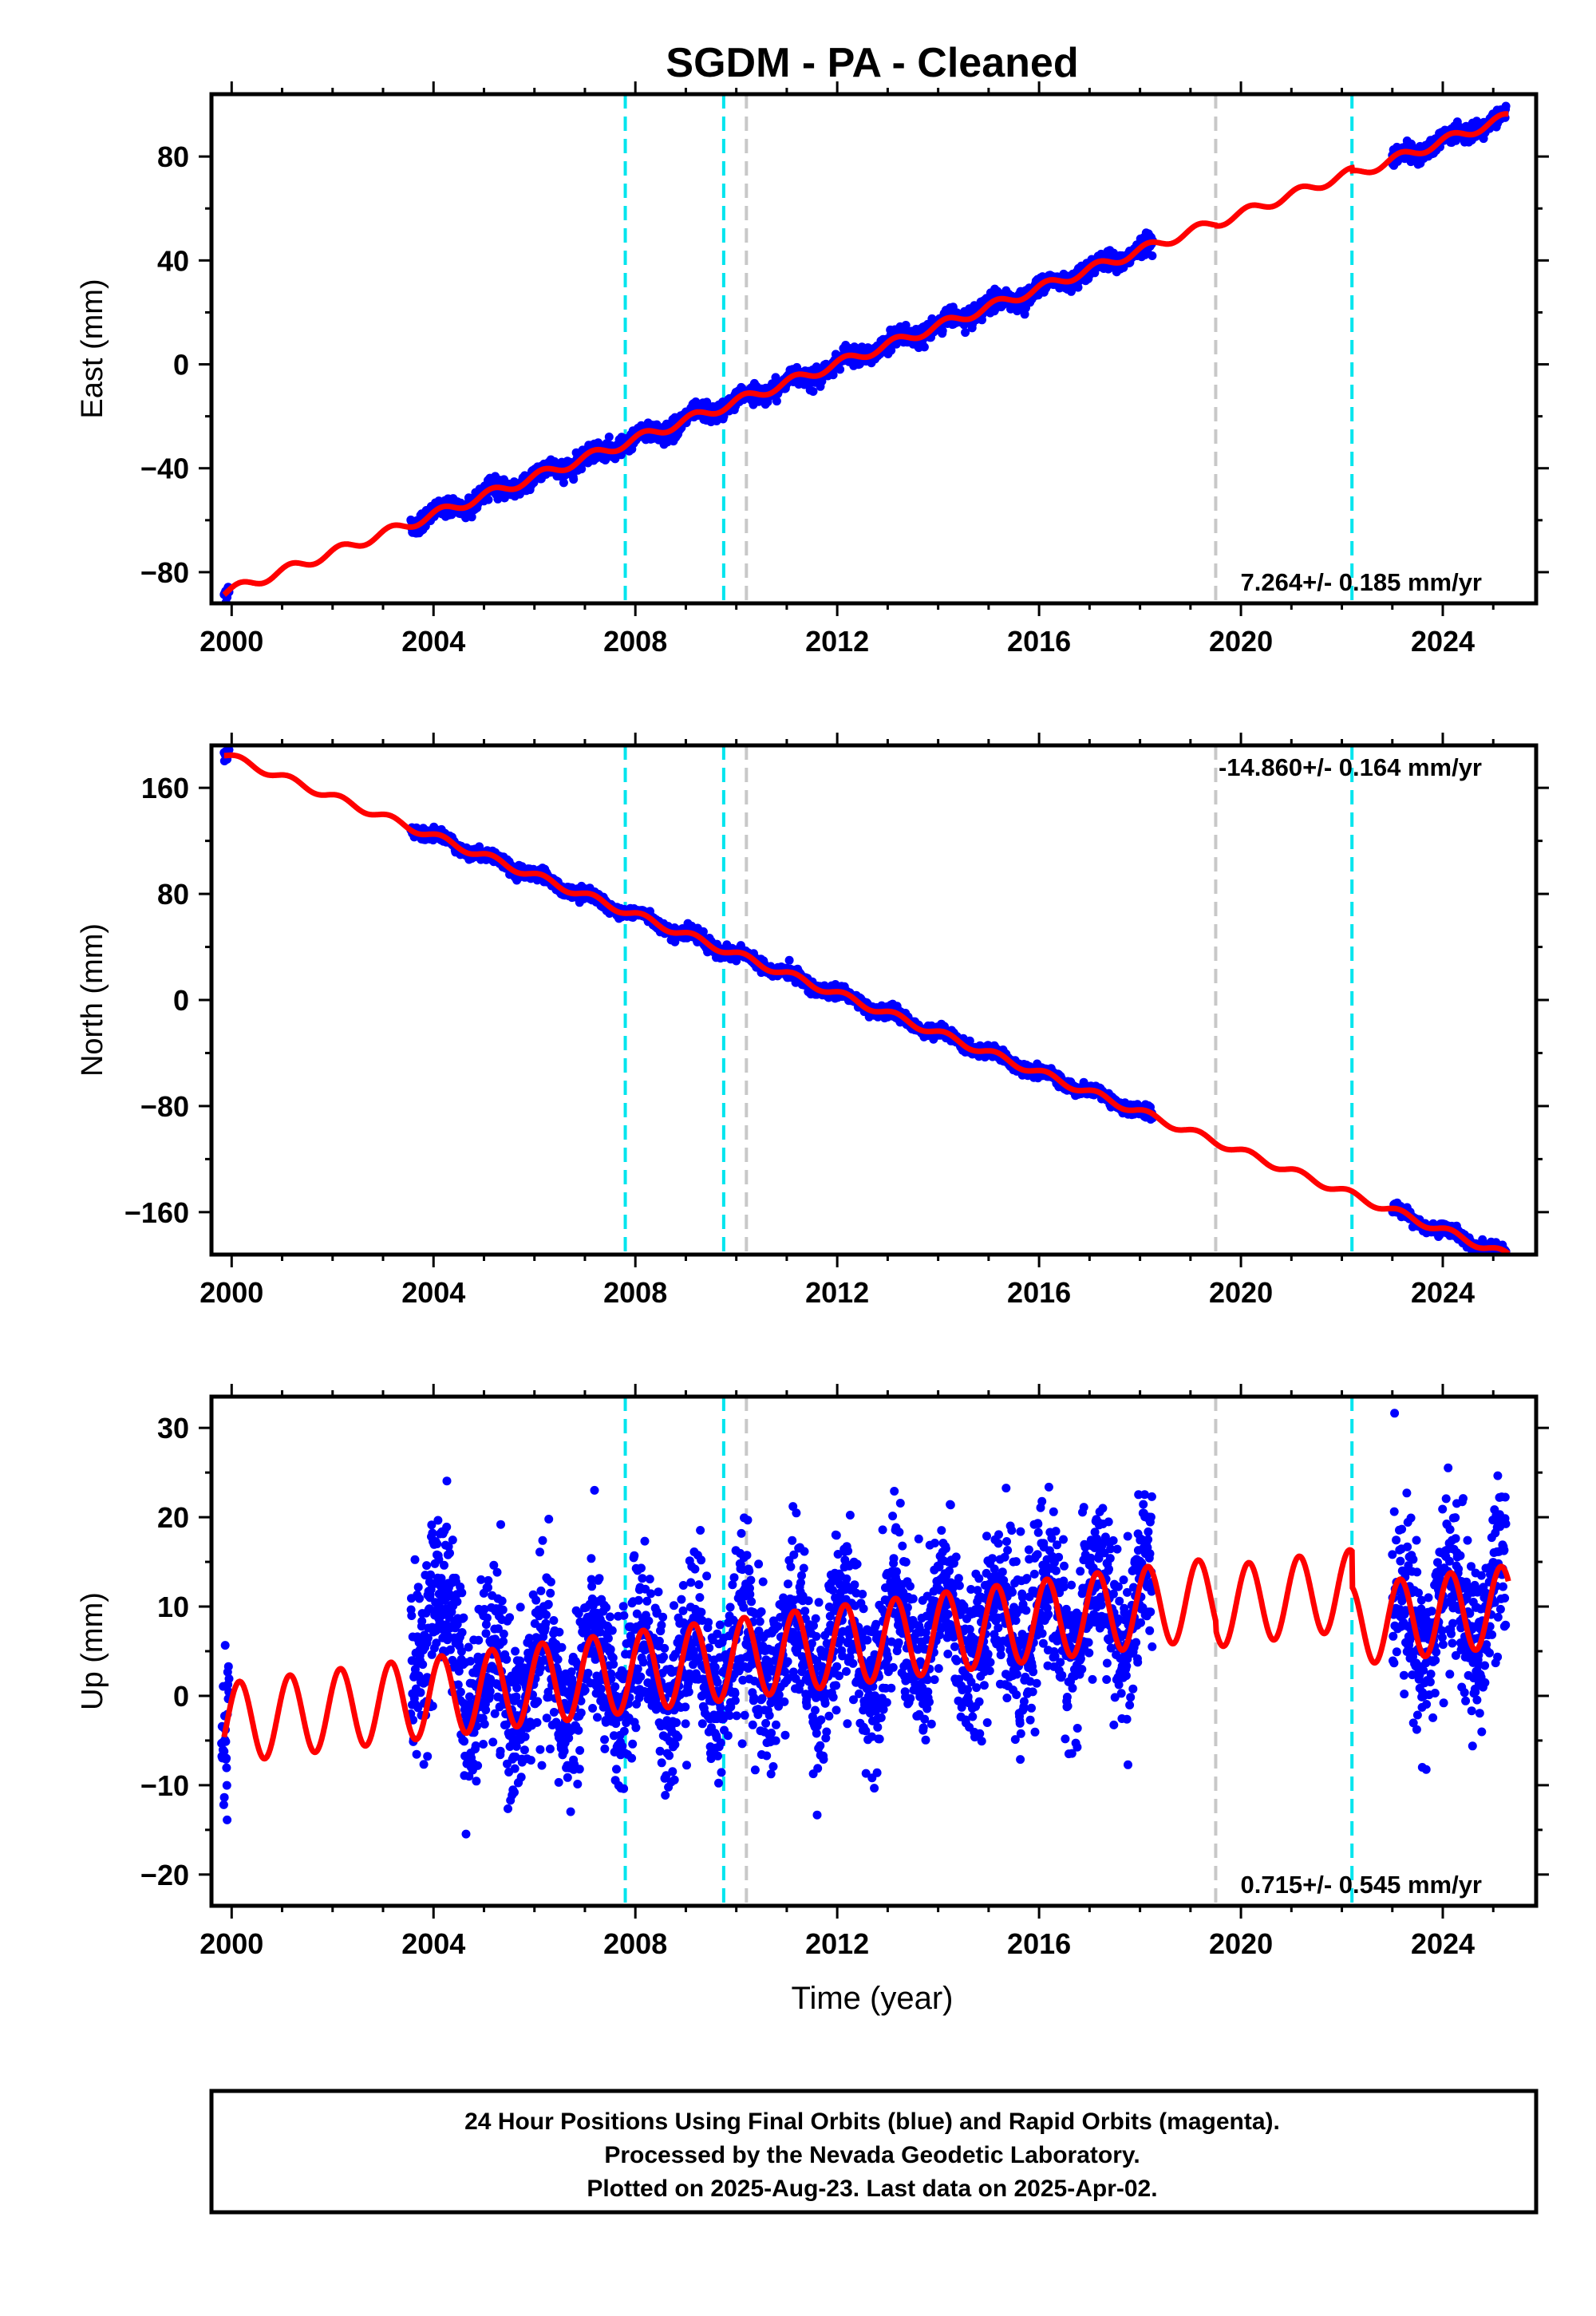 The image size is (1596, 2316). Describe the element at coordinates (92, 348) in the screenshot. I see `y-axis-label: East (mm)` at that location.